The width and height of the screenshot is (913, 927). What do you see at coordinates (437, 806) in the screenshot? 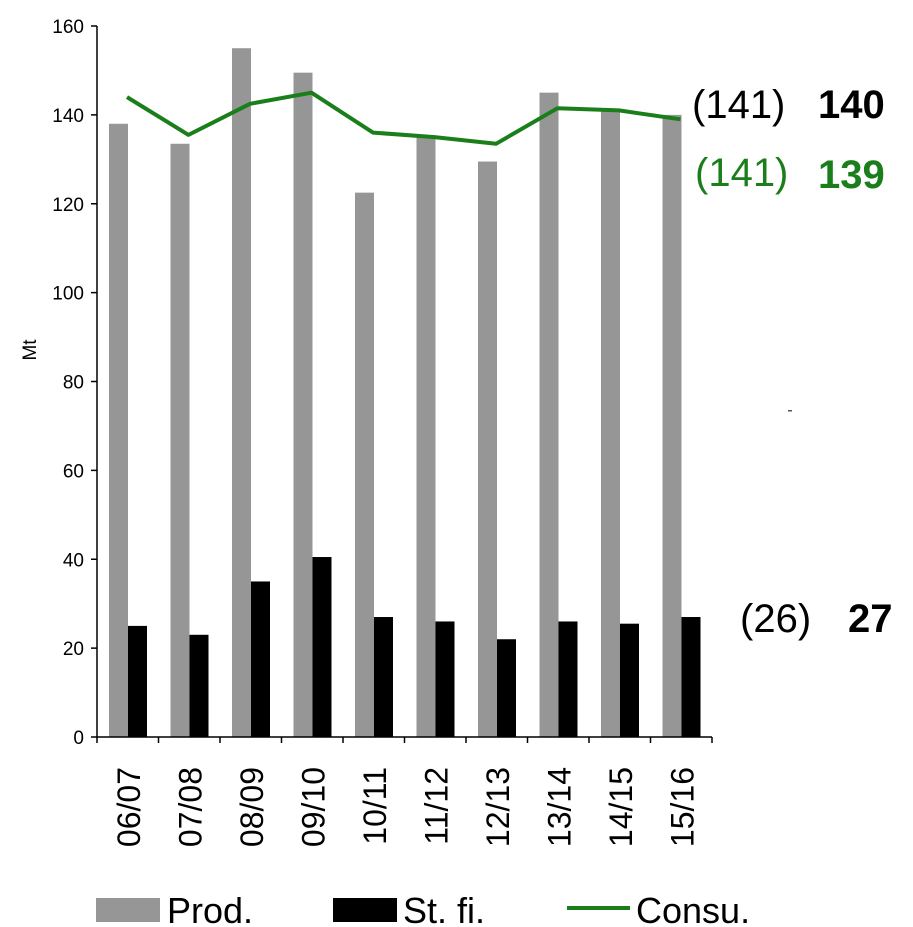
I see `x-tick-label: 11/12` at bounding box center [437, 806].